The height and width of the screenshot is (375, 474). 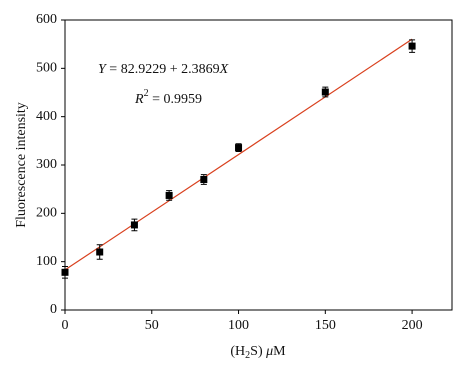 What do you see at coordinates (46, 68) in the screenshot?
I see `y-tick-label: 500` at bounding box center [46, 68].